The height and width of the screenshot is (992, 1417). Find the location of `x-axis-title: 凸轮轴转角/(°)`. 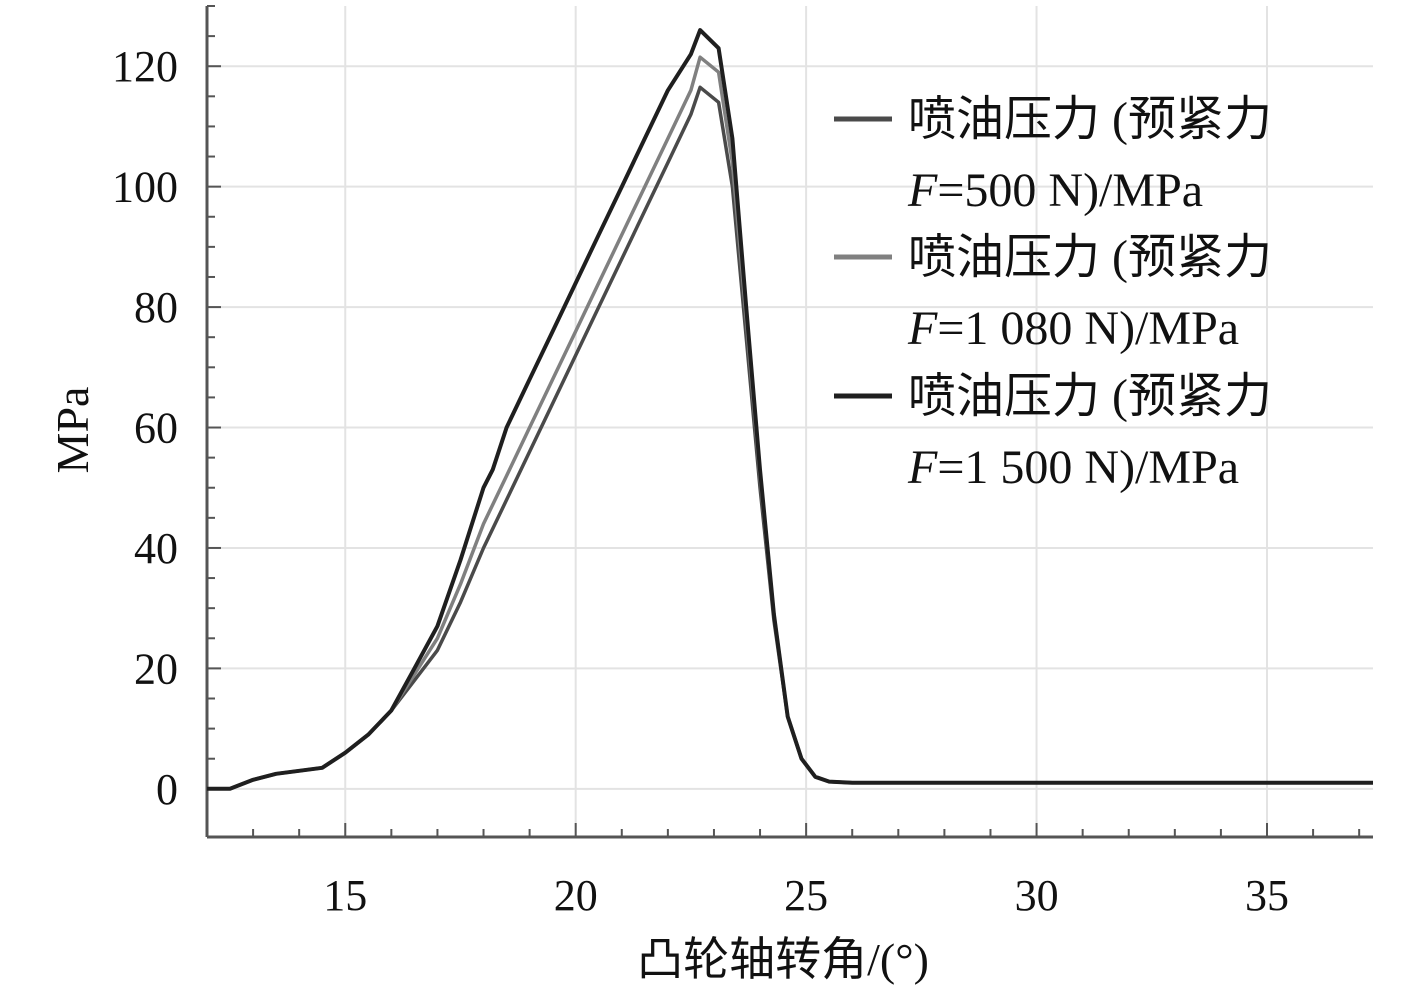

x-axis-title: 凸轮轴转角/(°) is located at coordinates (783, 959).